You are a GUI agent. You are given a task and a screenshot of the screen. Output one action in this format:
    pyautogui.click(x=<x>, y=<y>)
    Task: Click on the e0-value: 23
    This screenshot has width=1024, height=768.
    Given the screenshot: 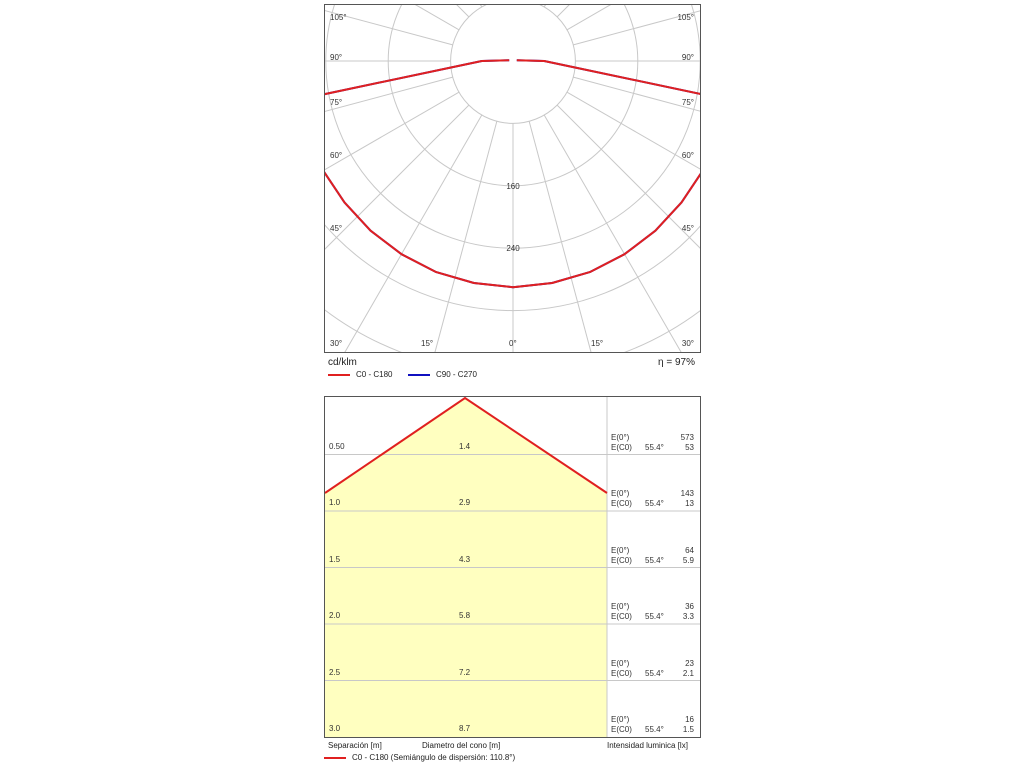 What is the action you would take?
    pyautogui.click(x=689, y=663)
    